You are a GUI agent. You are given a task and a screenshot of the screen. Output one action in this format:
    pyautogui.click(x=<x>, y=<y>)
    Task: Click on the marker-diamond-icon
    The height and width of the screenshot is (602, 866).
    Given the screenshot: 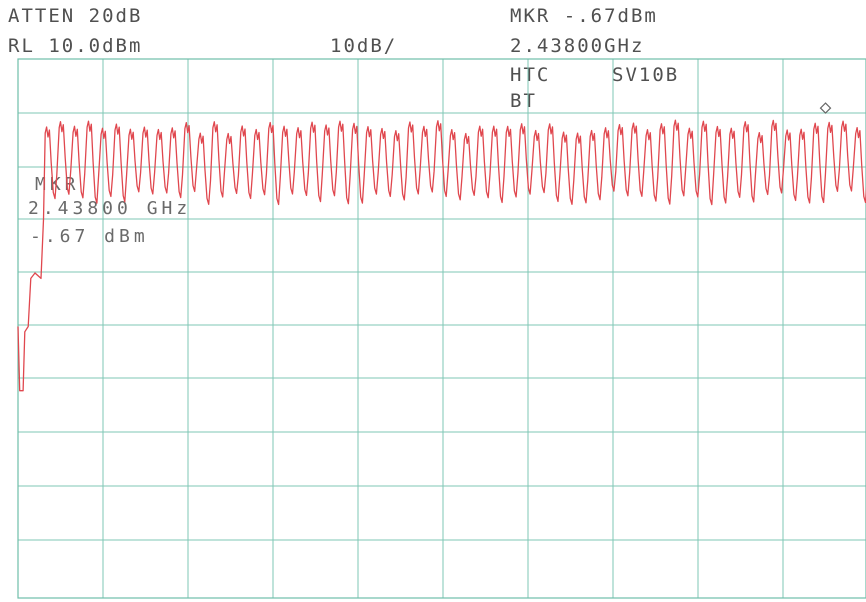 What is the action you would take?
    pyautogui.click(x=825, y=108)
    